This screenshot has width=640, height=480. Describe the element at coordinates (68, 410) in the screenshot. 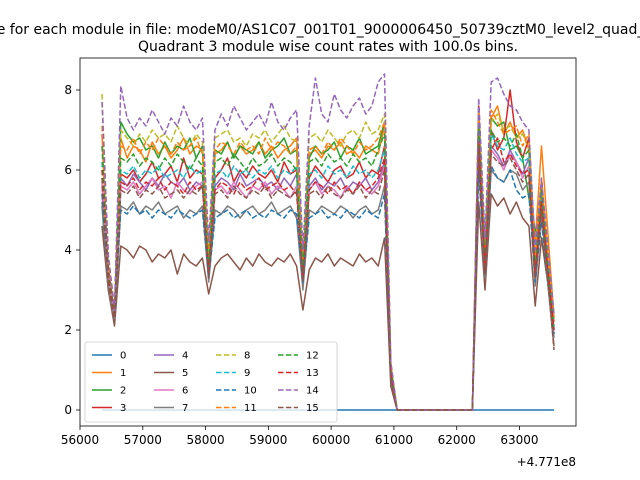

I see `y-tick-label: 0` at that location.